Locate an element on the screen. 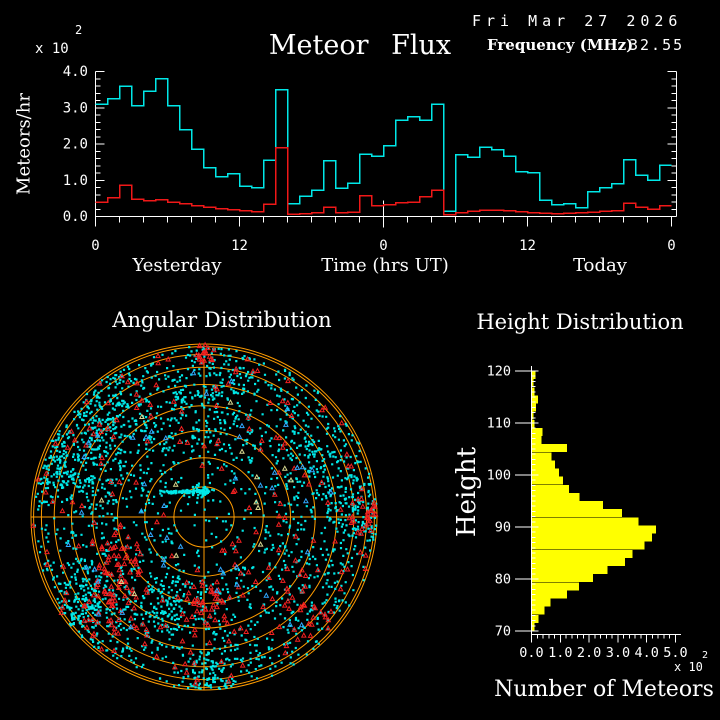 The width and height of the screenshot is (720, 720). flux-ytick-label: 4.0 is located at coordinates (75, 72).